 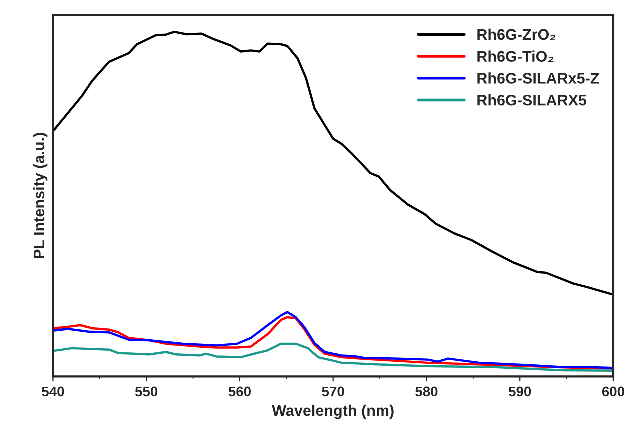 What do you see at coordinates (532, 100) in the screenshot?
I see `legend-label: Rh6G-SILARX5` at bounding box center [532, 100].